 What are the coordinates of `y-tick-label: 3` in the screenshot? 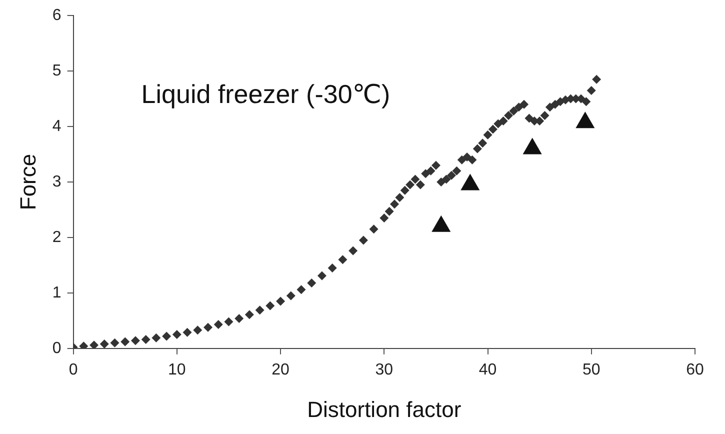 It's located at (57, 181).